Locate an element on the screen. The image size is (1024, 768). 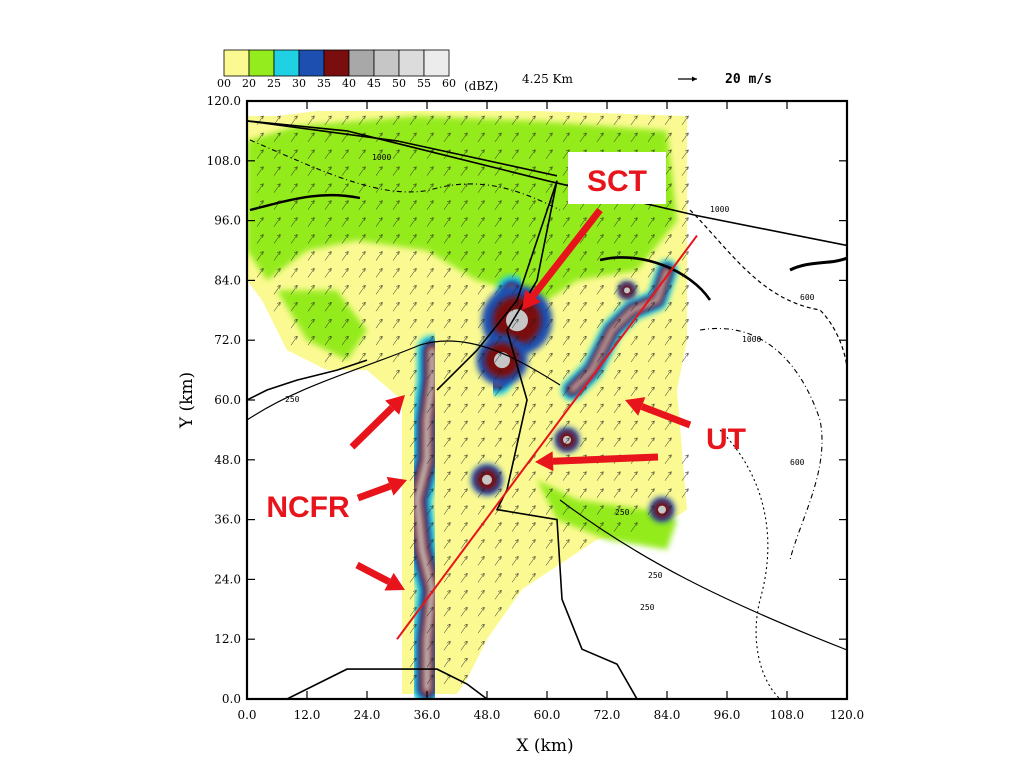
y-axis-label: Y (km) is located at coordinates (187, 400).